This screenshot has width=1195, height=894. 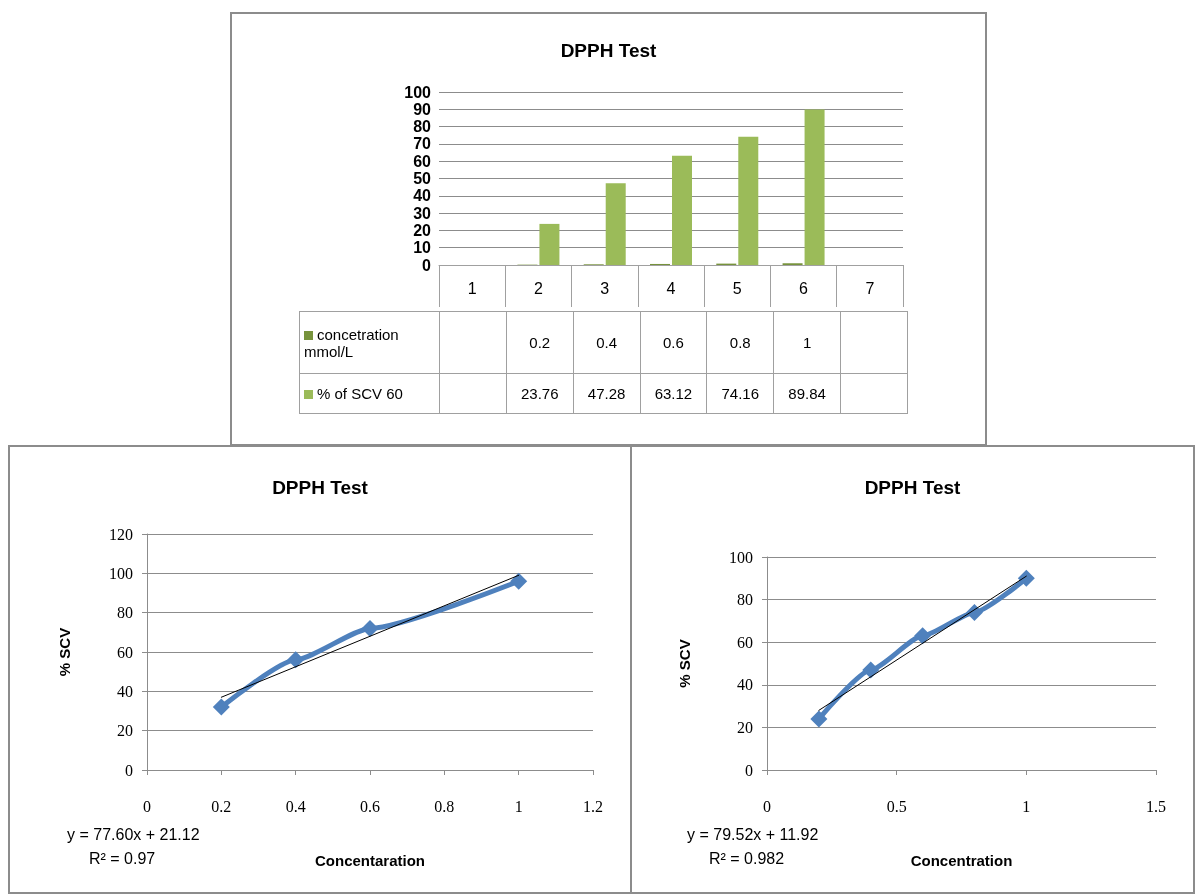 I want to click on x-tick-label: 1.5, so click(x=1156, y=806).